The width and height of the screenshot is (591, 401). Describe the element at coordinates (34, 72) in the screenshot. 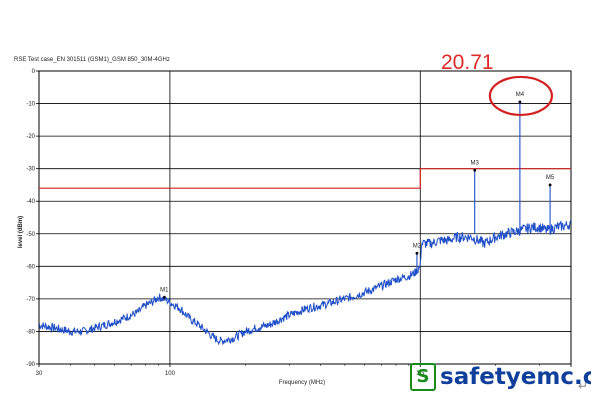

I see `y-tick-label: 0` at that location.